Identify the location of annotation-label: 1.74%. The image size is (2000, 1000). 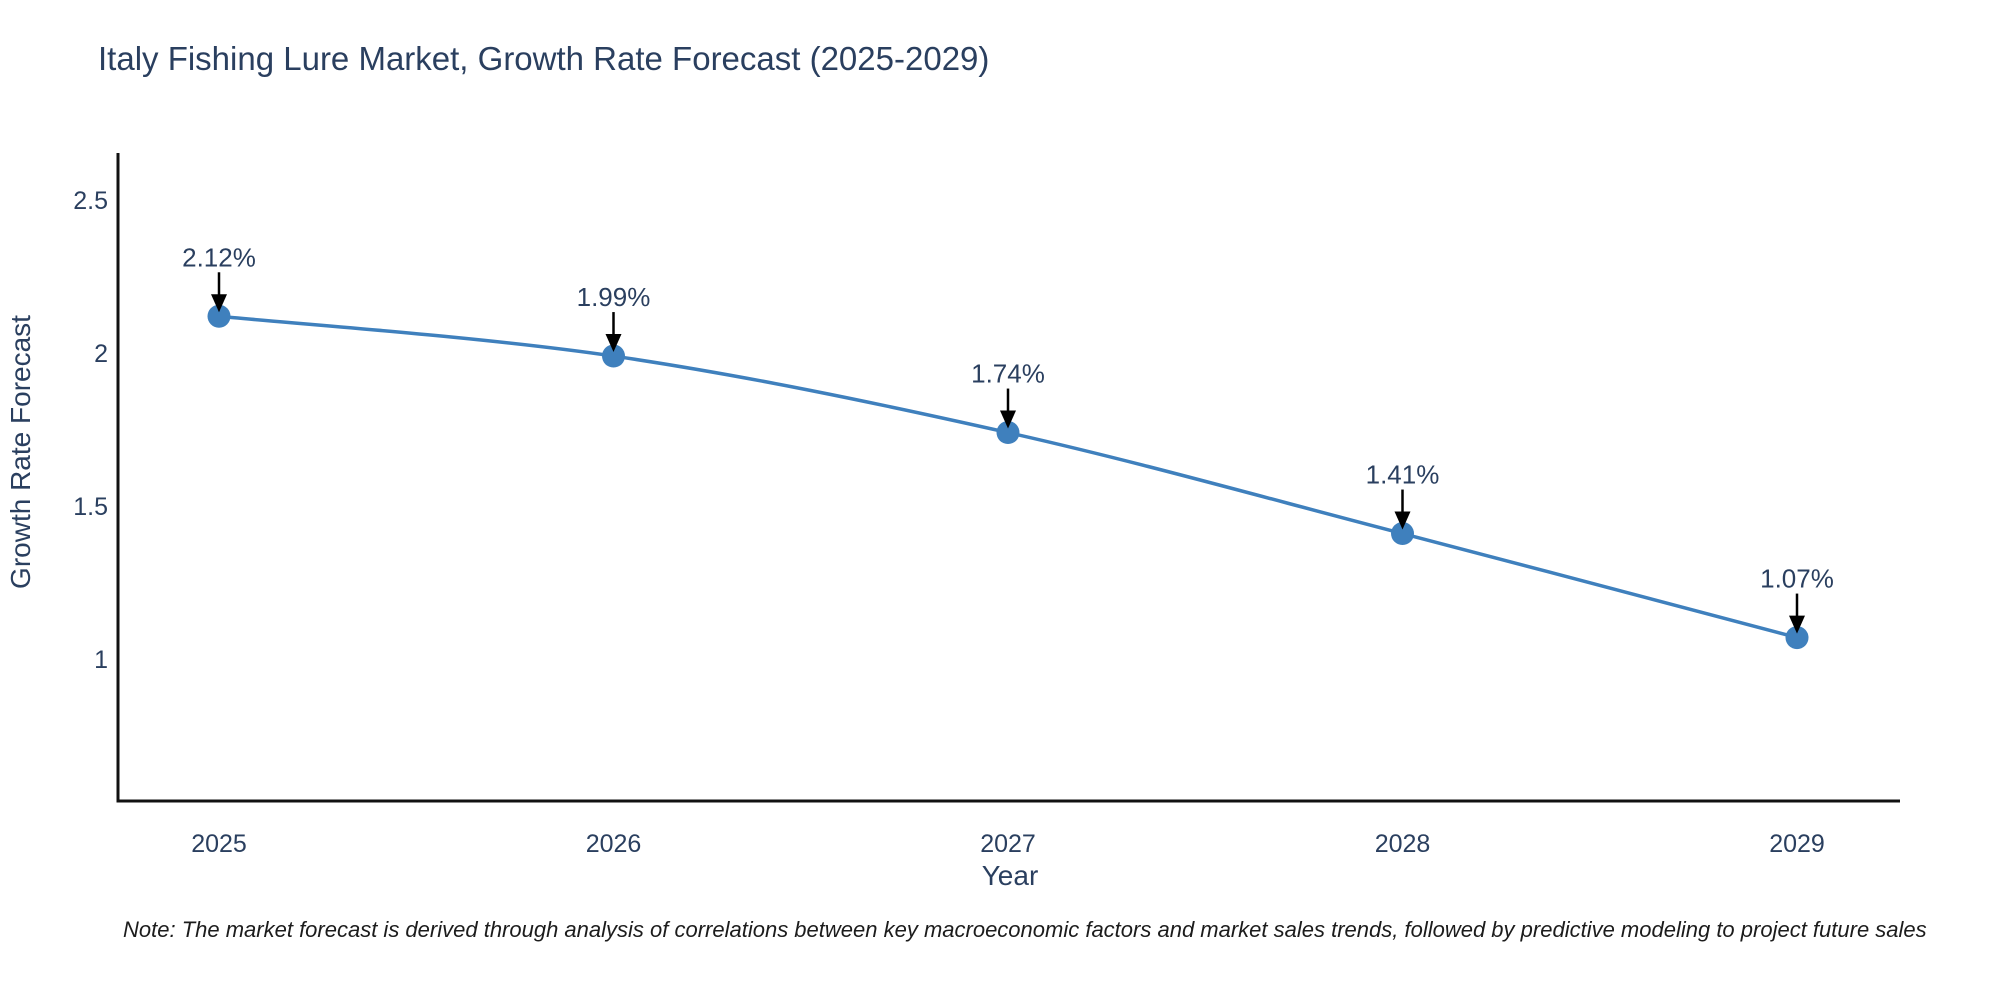
(1008, 374).